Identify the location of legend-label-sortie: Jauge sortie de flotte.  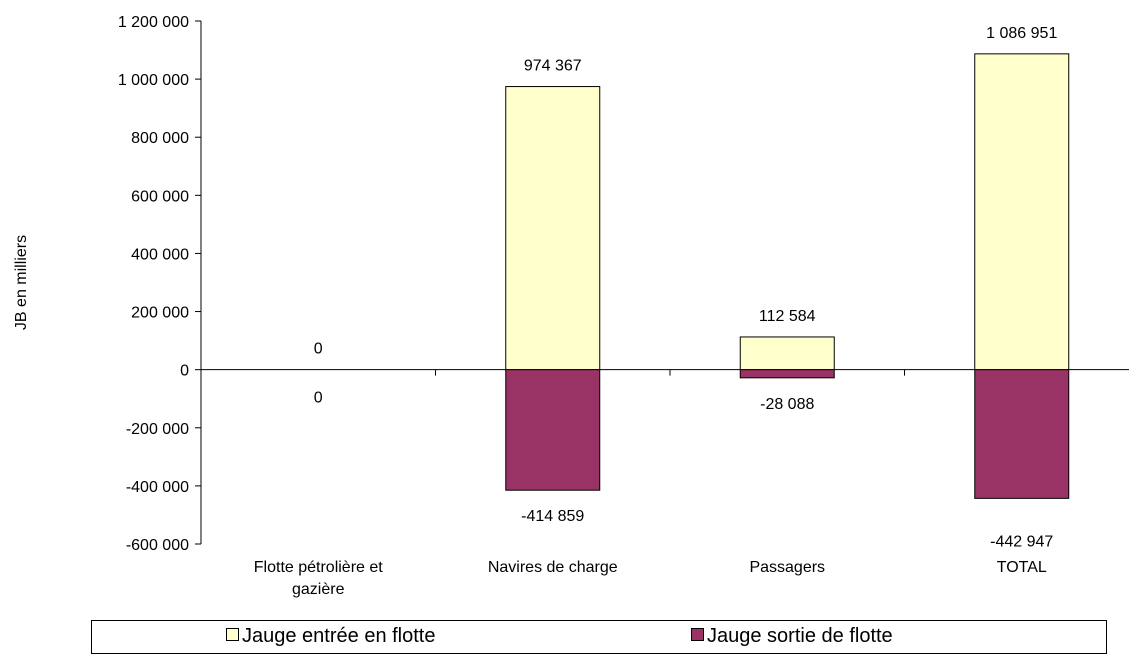
(800, 636).